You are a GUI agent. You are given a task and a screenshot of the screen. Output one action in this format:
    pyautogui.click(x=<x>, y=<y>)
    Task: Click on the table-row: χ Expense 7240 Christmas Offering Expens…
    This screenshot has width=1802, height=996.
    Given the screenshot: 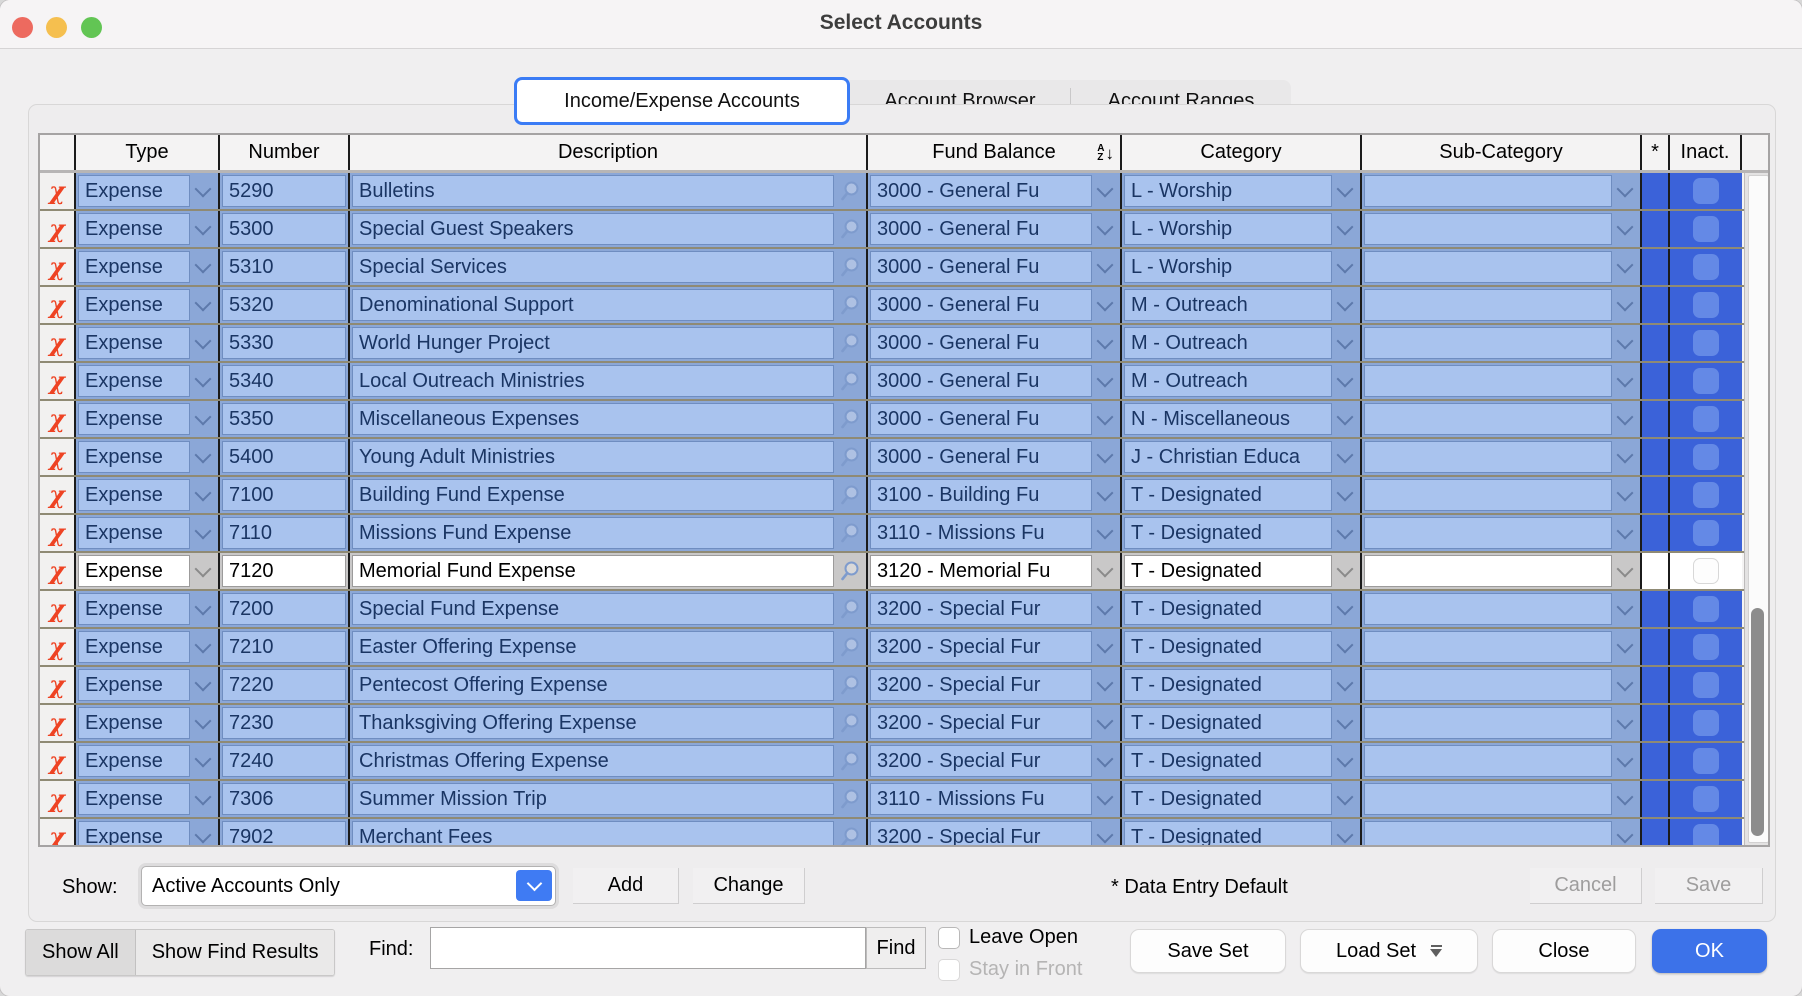 What is the action you would take?
    pyautogui.click(x=892, y=762)
    